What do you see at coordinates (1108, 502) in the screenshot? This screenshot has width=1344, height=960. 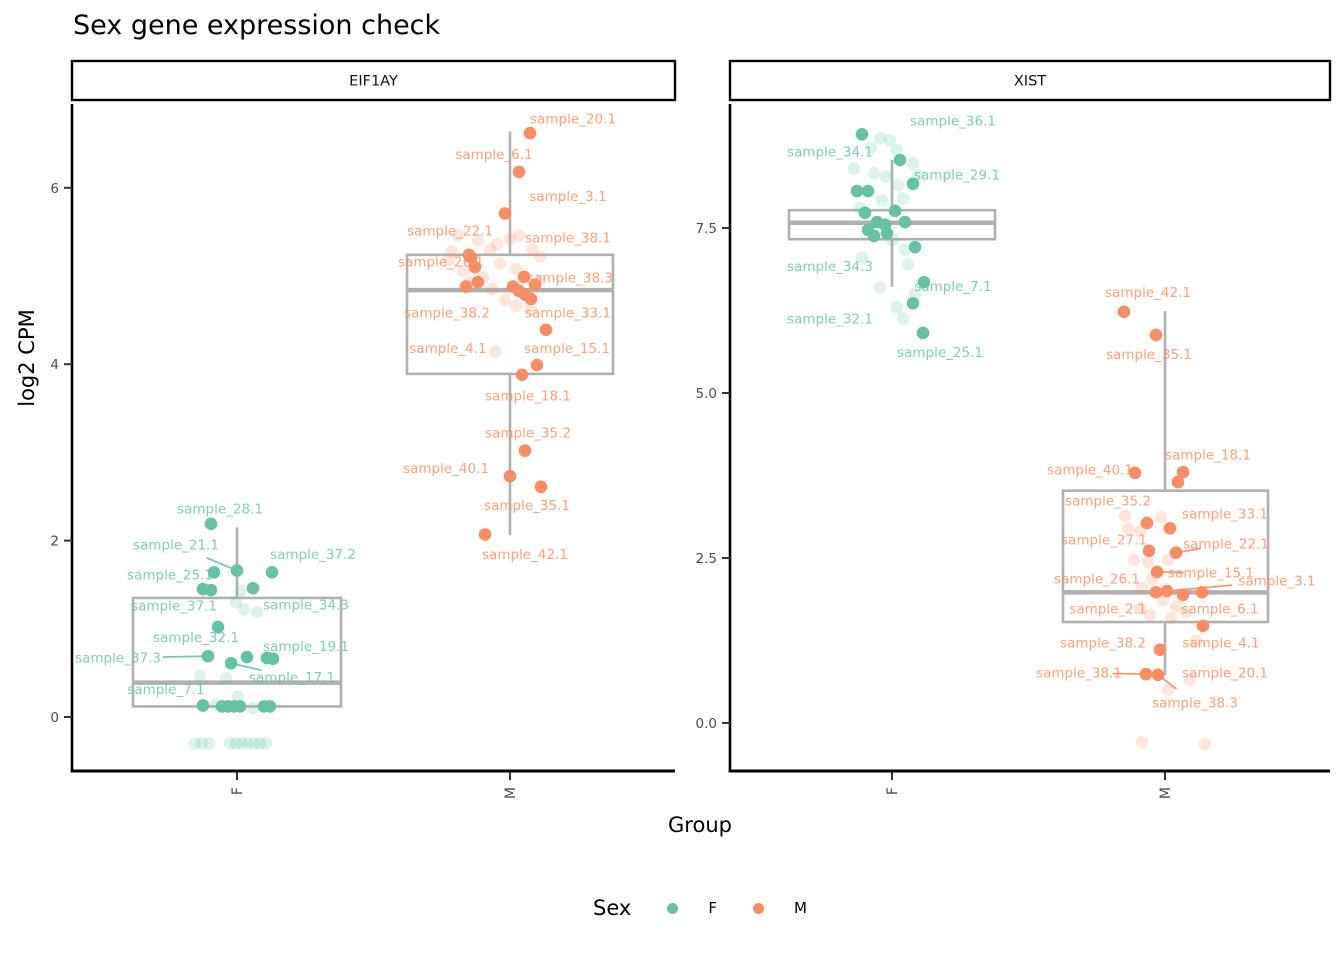 I see `sample-label: sample_35.2` at bounding box center [1108, 502].